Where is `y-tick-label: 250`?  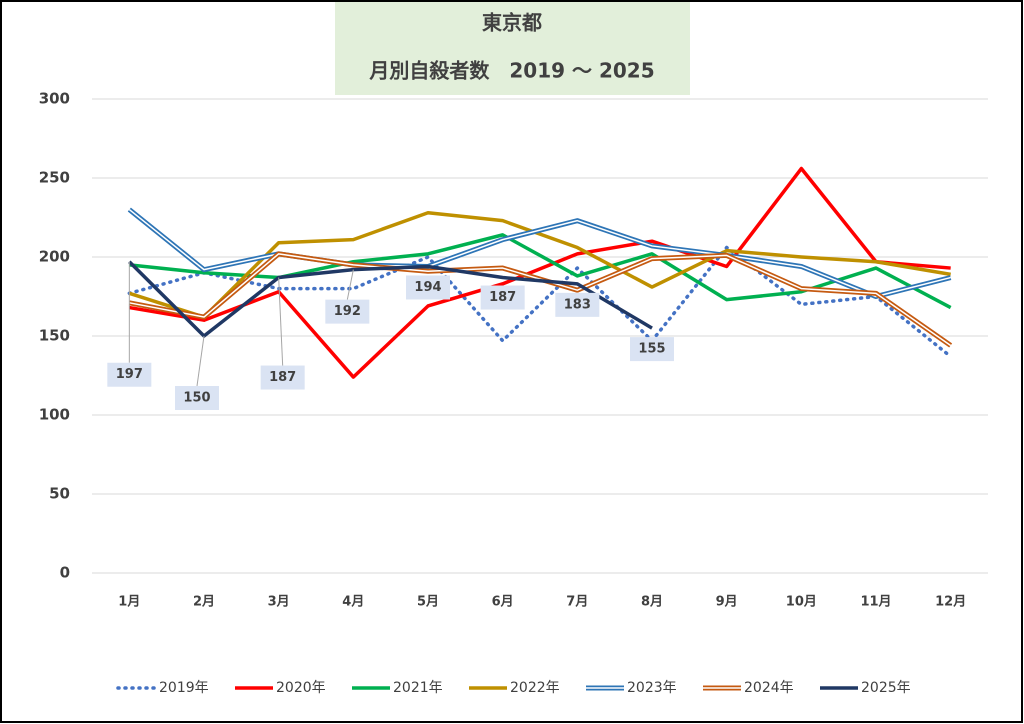 y-tick-label: 250 is located at coordinates (54, 178).